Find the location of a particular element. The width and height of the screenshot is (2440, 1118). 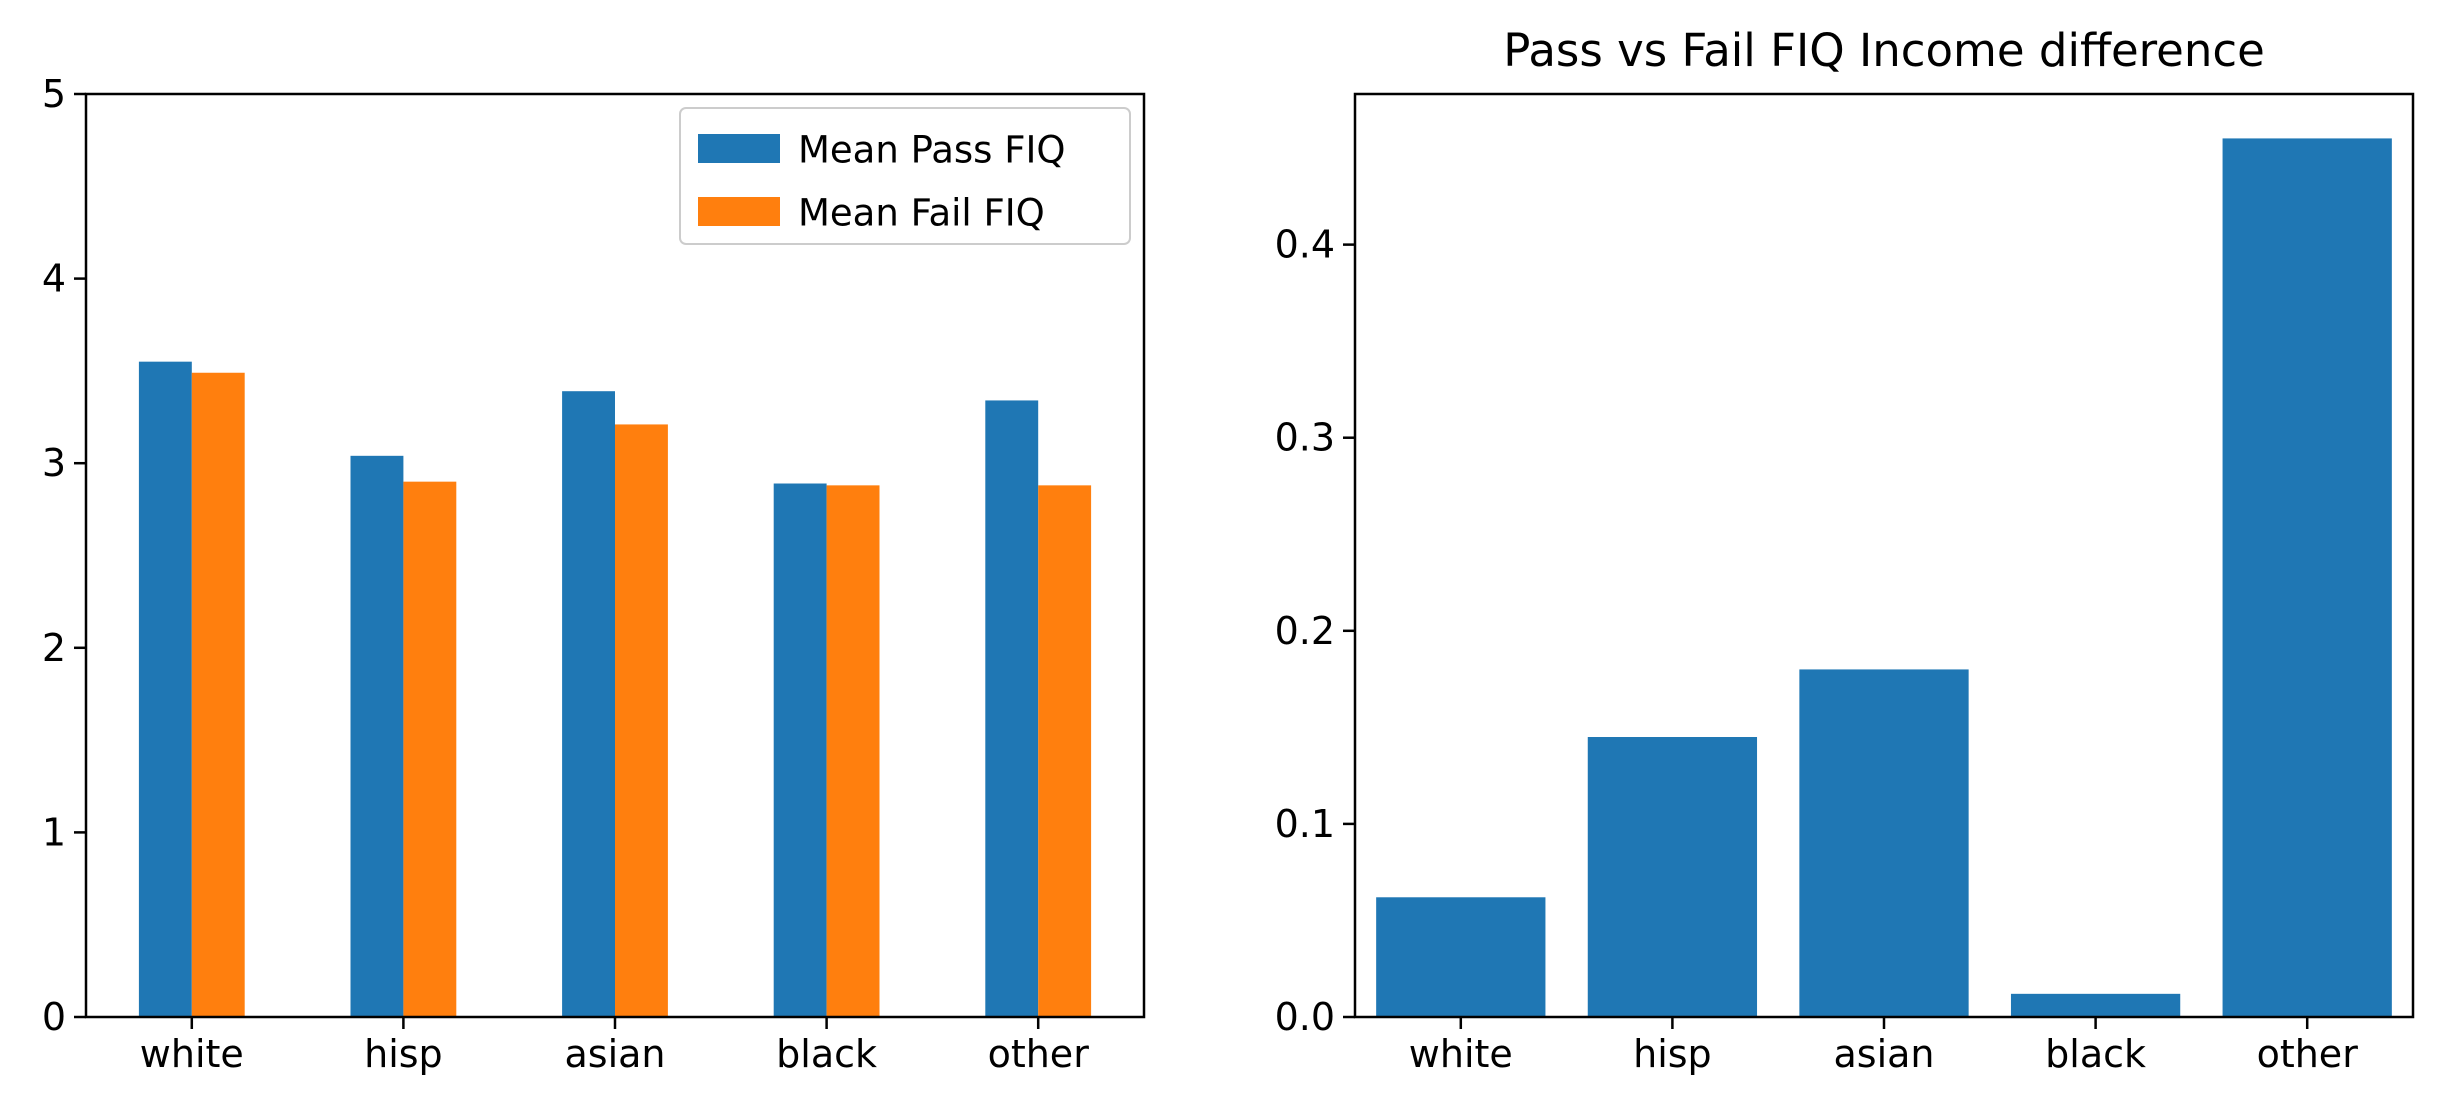

chart-title: Pass vs Fail FIQ Income difference is located at coordinates (1884, 50).